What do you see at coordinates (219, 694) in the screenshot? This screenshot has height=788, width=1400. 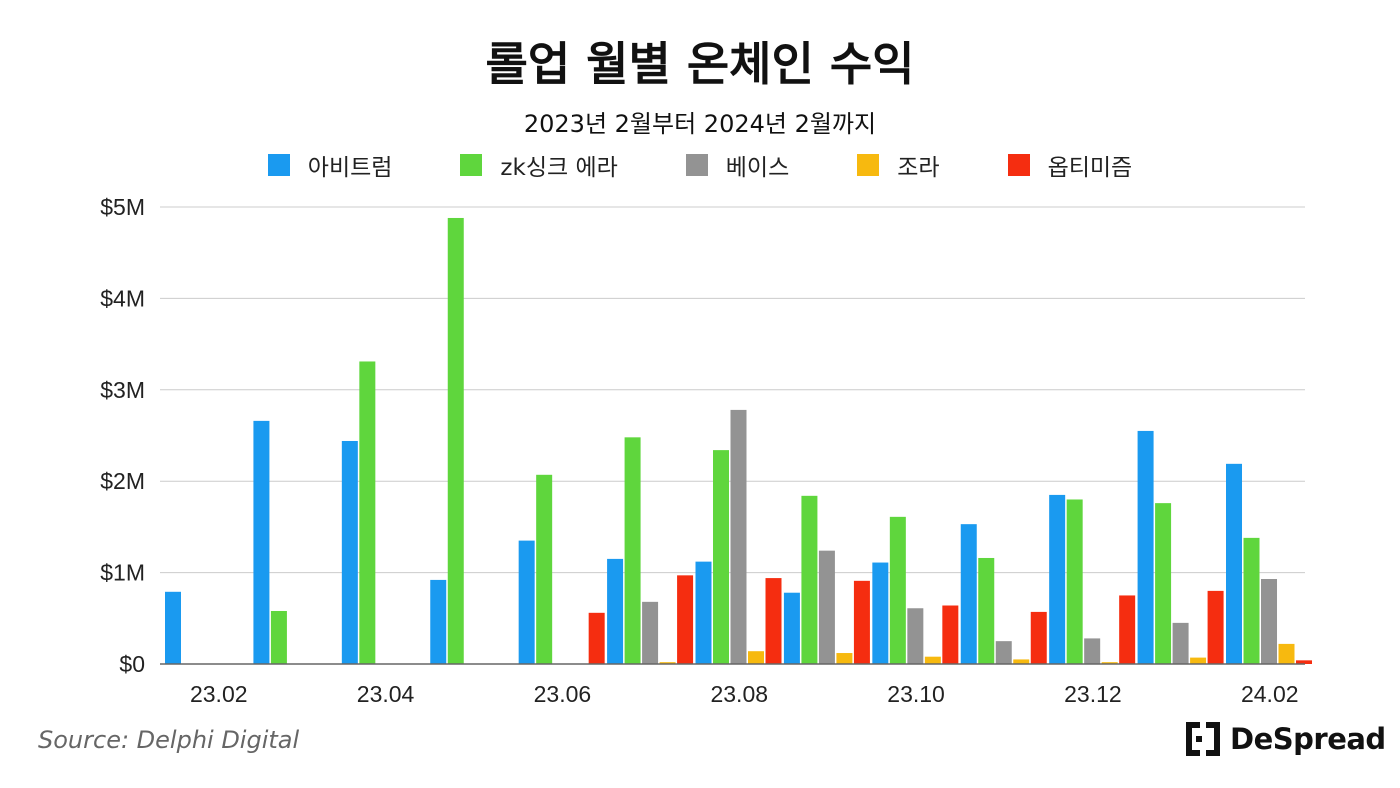 I see `x-tick-label: 23.02` at bounding box center [219, 694].